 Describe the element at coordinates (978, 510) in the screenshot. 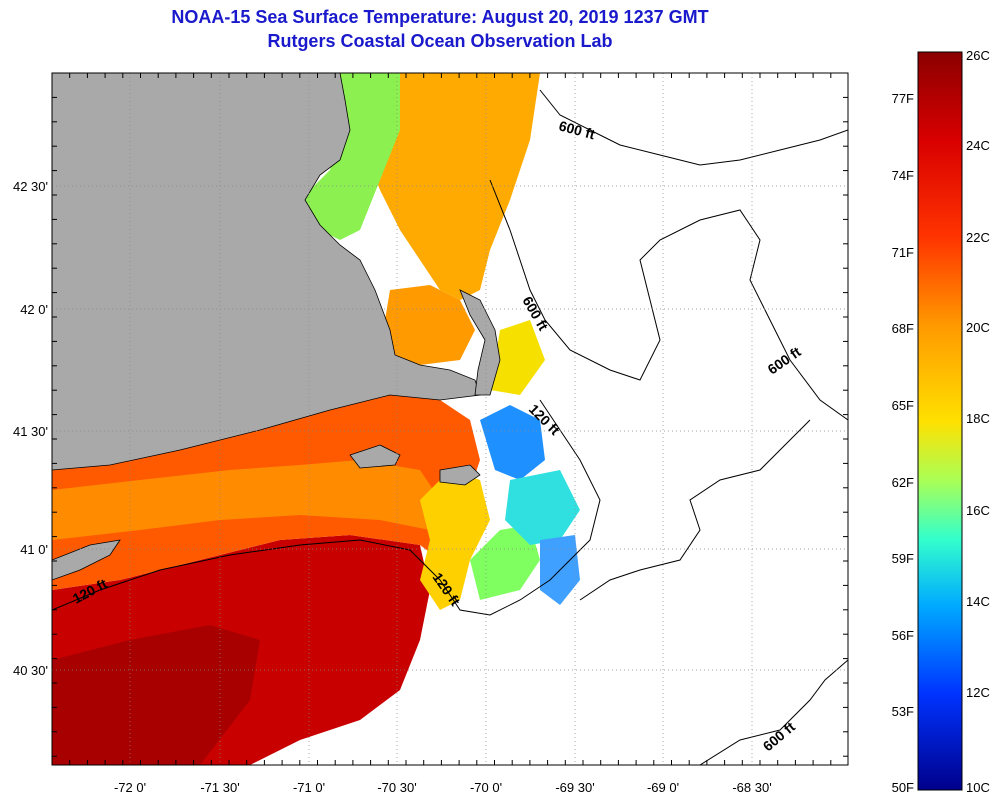

I see `colorbar-celsius-label: 16C` at that location.